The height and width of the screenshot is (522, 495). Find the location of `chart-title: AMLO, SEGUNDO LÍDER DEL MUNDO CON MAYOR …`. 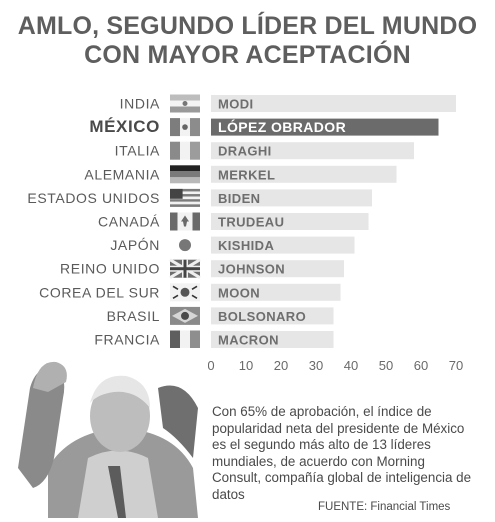

chart-title: AMLO, SEGUNDO LÍDER DEL MUNDO CON MAYOR … is located at coordinates (247, 41).